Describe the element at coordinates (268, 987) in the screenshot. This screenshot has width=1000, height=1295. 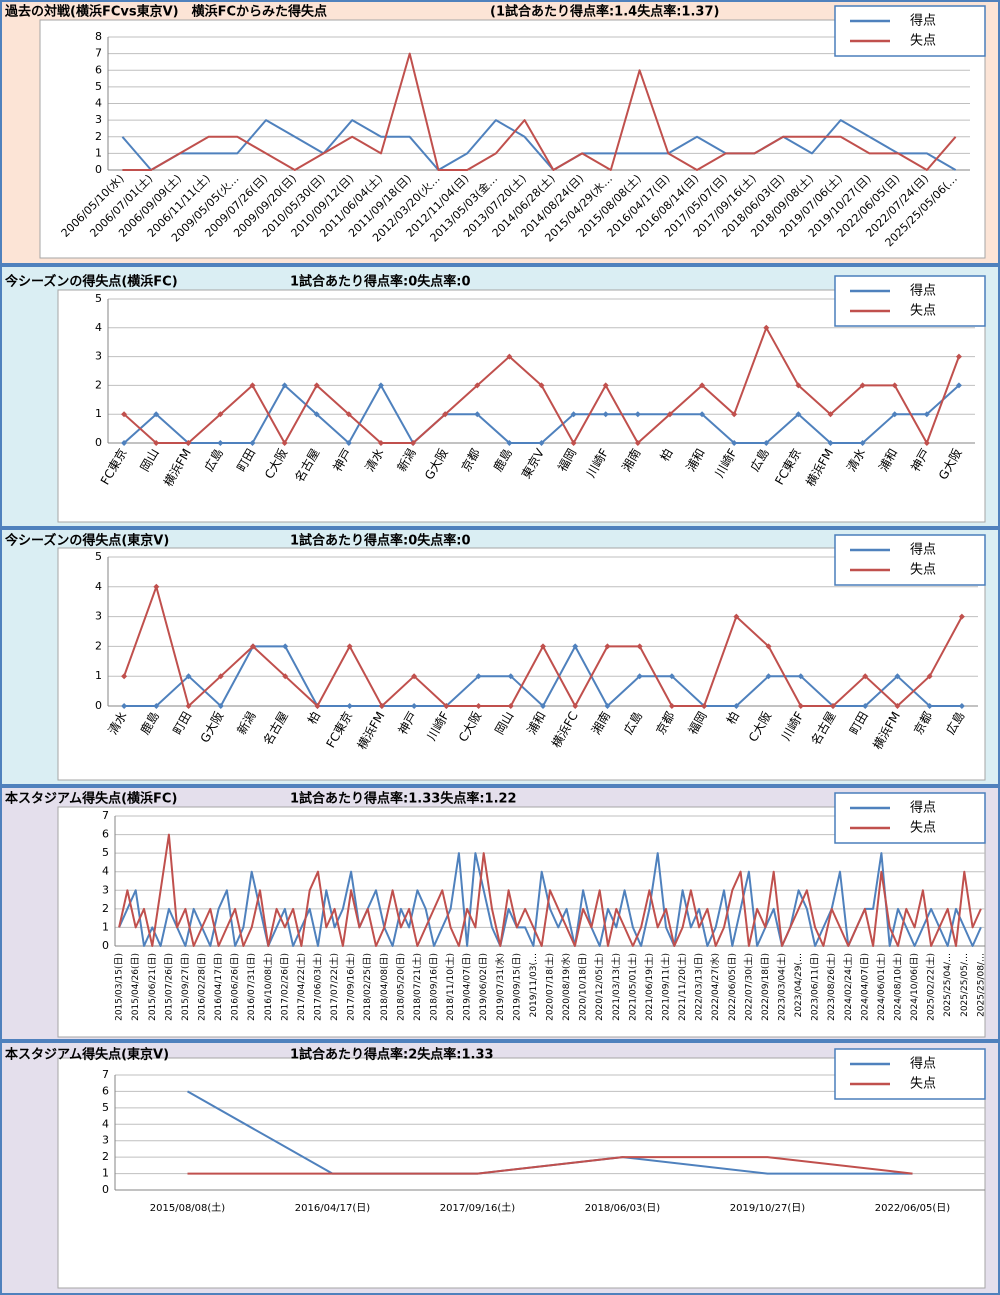
I see `x-tick-label: 2016/10/08(土)` at that location.